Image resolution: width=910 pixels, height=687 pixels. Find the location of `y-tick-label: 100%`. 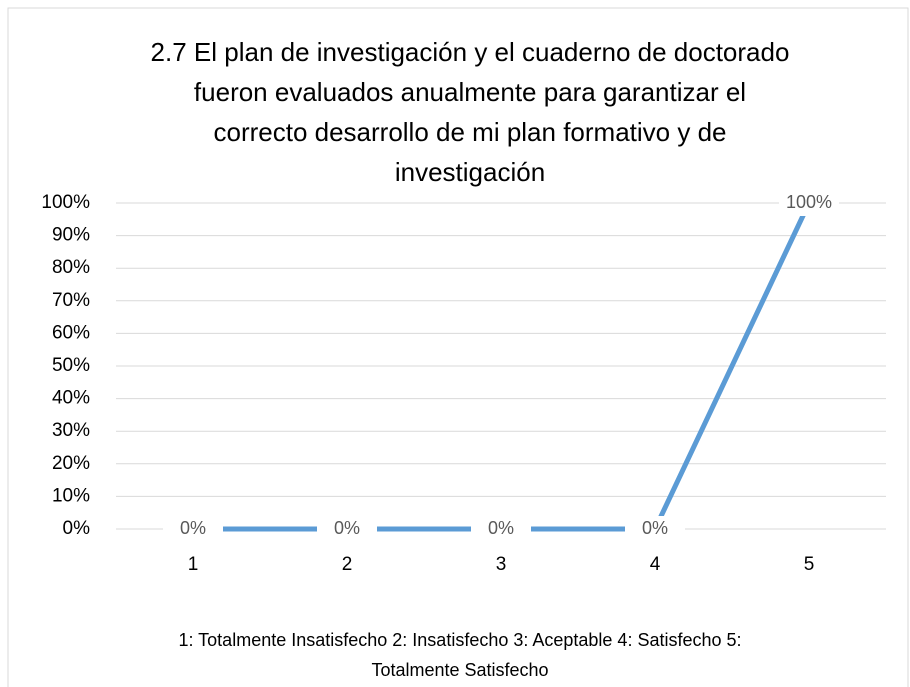

y-tick-label: 100% is located at coordinates (65, 202).